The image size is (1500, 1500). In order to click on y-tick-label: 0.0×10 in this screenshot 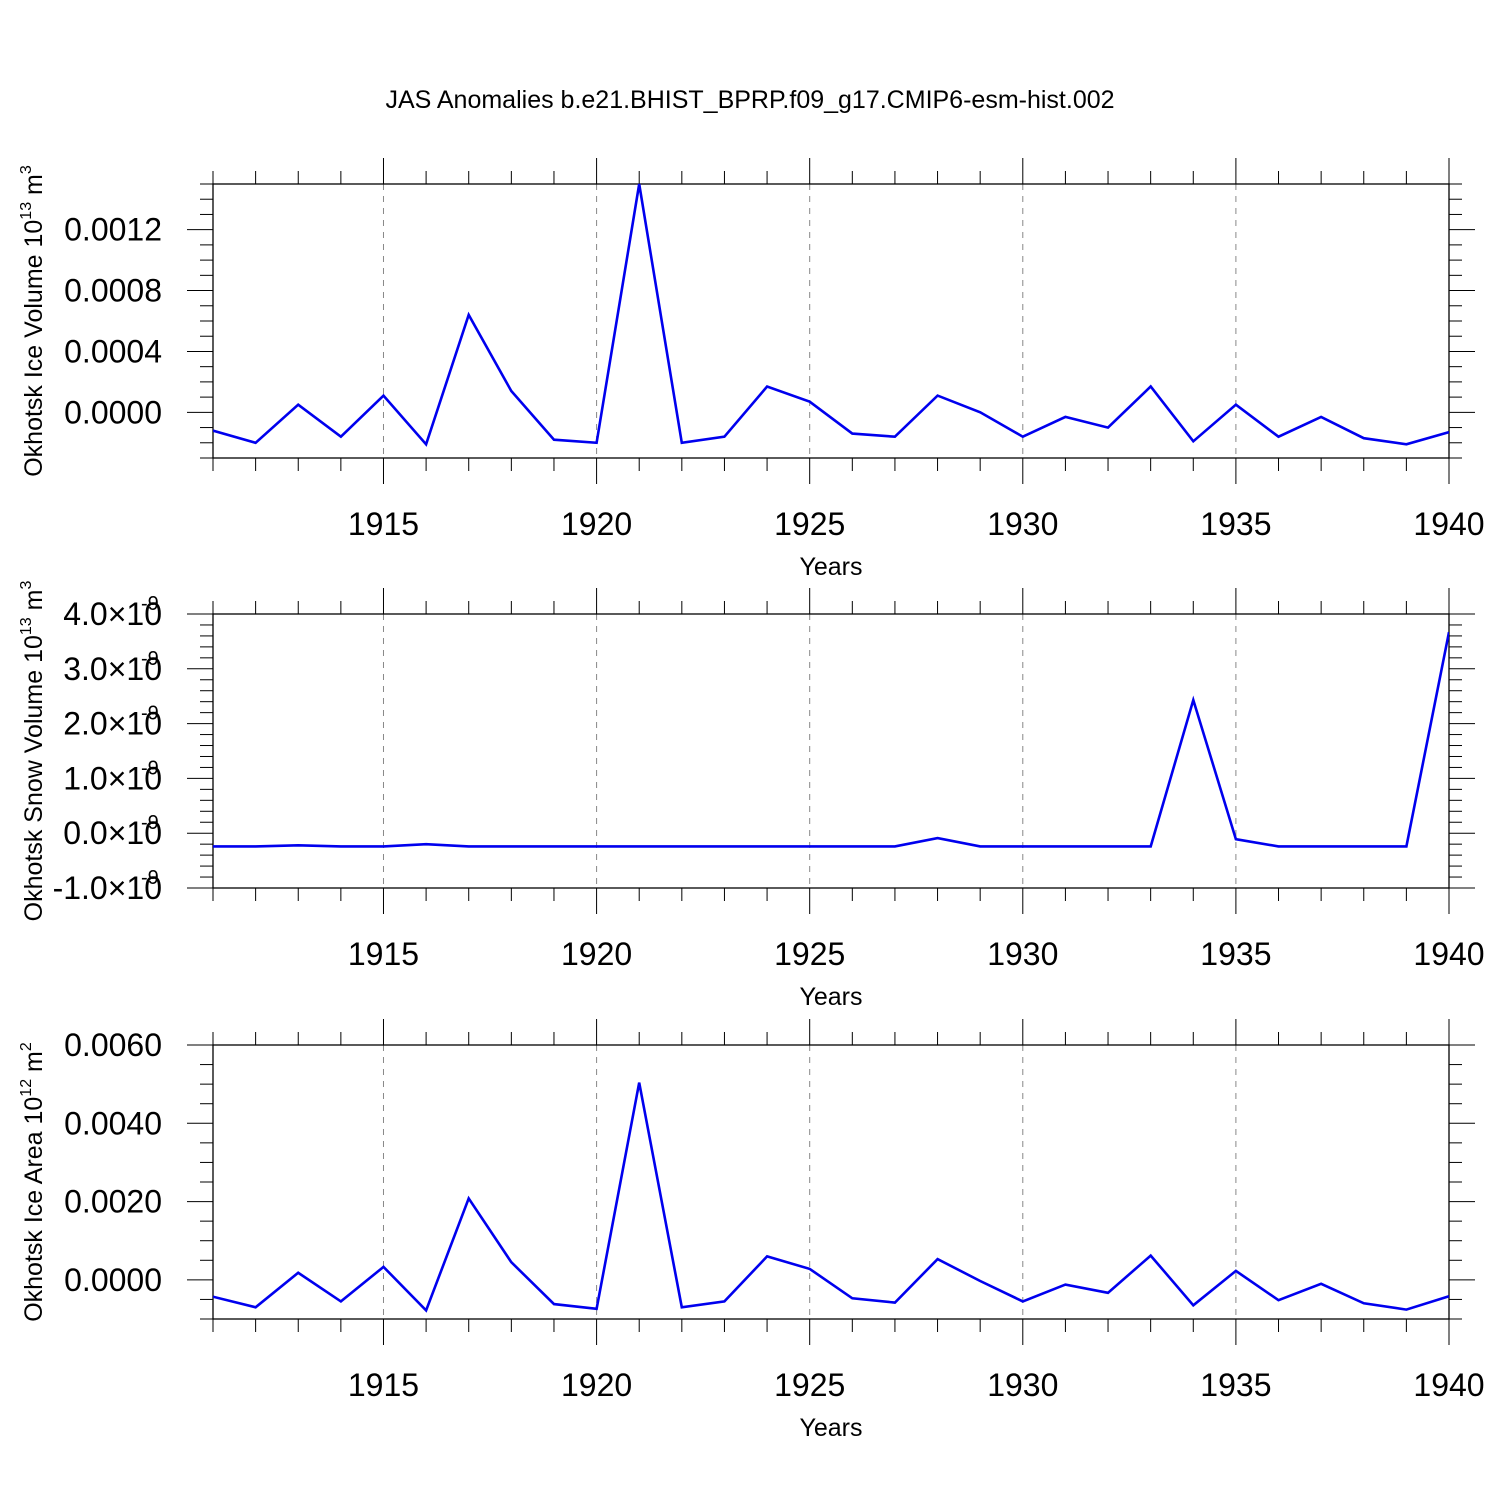, I will do `click(112, 833)`.